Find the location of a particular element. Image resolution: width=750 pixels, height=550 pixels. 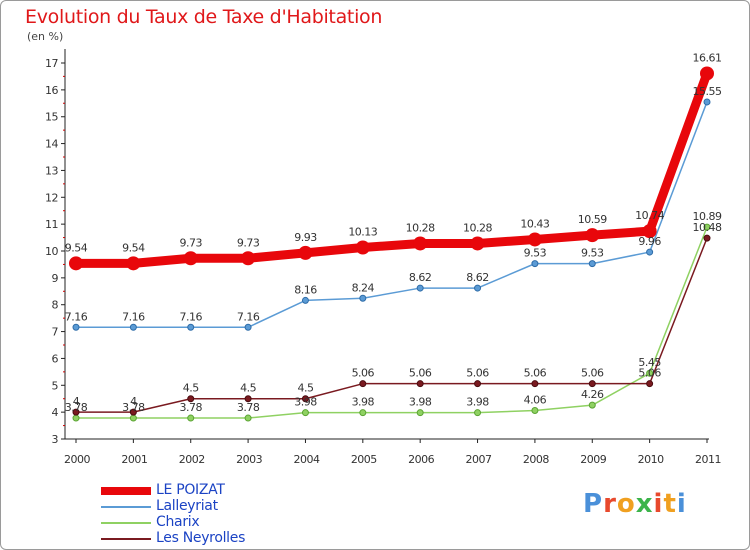

chart-subtitle: (en %) is located at coordinates (45, 36).